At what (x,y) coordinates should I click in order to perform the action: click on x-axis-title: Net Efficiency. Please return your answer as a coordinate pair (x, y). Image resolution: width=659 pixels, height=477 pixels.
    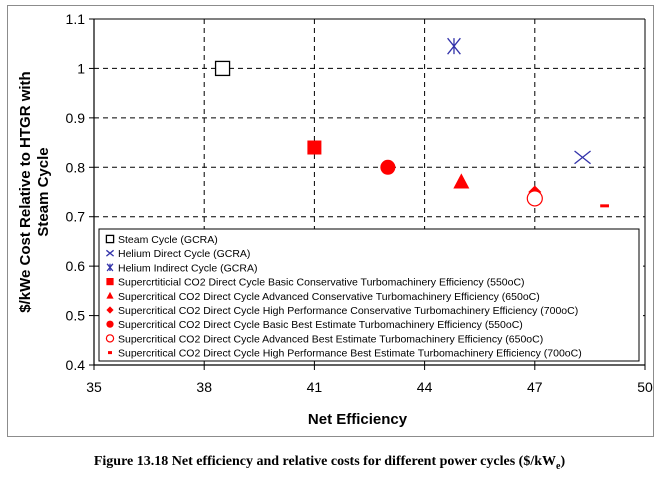
    Looking at the image, I should click on (358, 419).